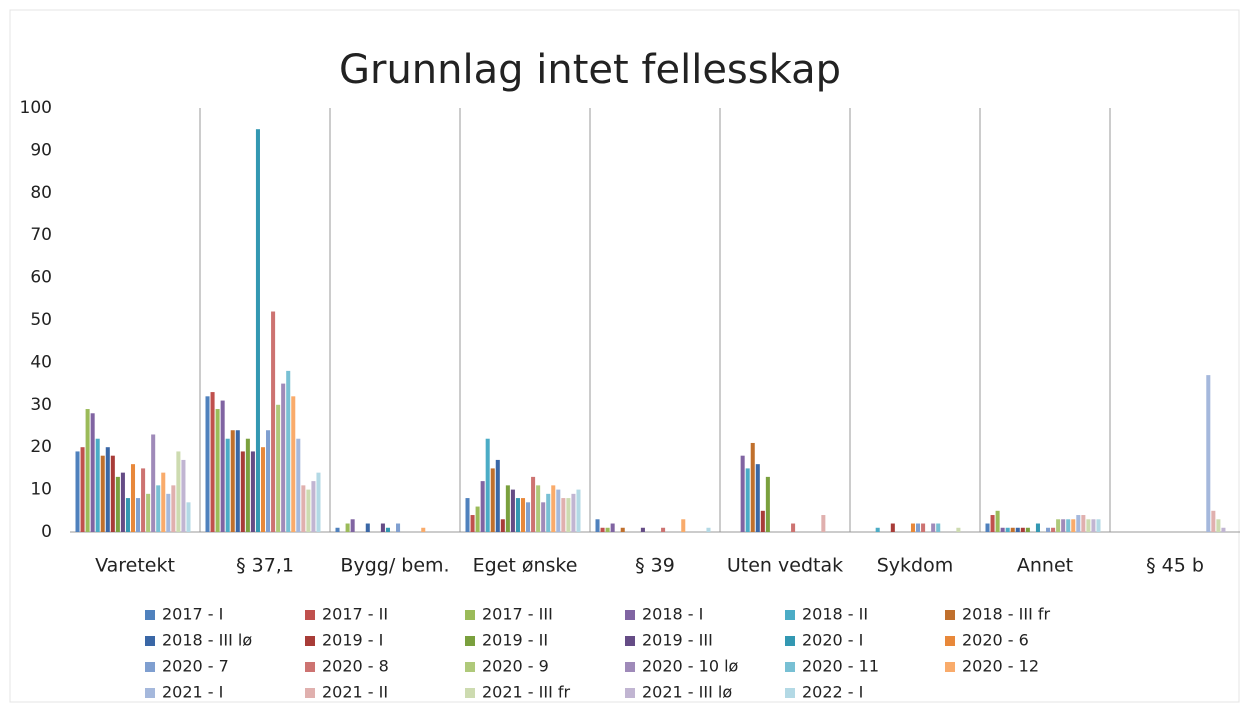 The height and width of the screenshot is (704, 1241). Describe the element at coordinates (1175, 566) in the screenshot. I see `x-tick-label: § 45 b` at that location.